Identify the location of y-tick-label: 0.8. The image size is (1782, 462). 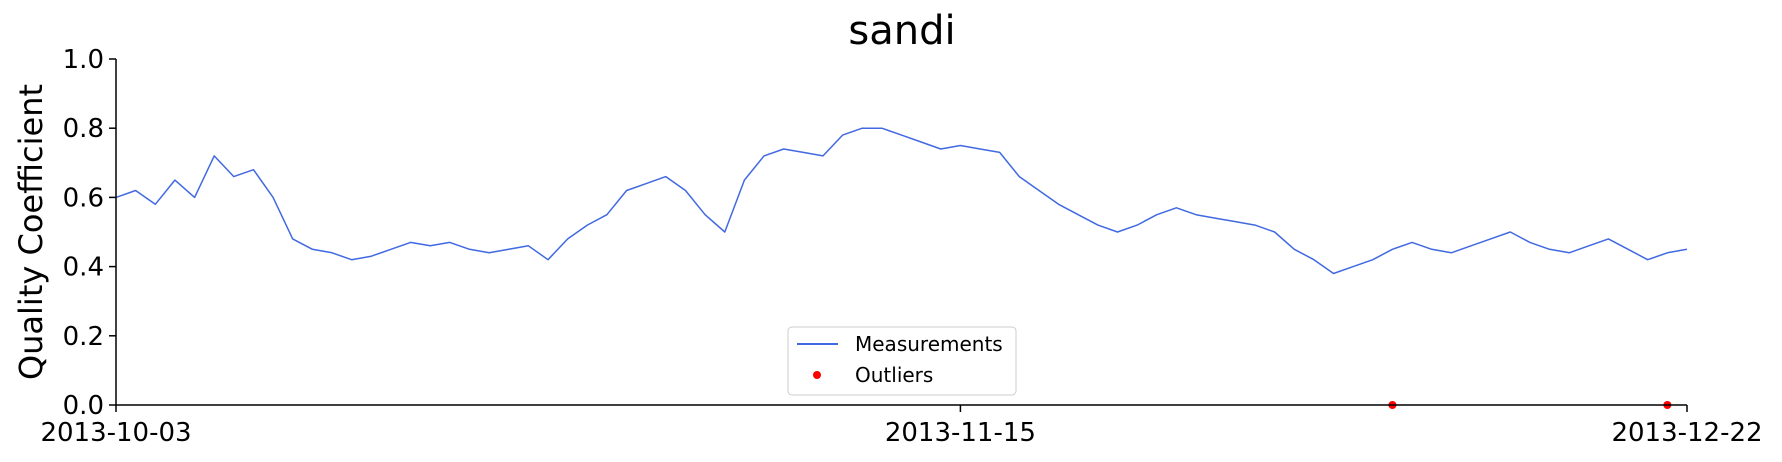
(83, 129).